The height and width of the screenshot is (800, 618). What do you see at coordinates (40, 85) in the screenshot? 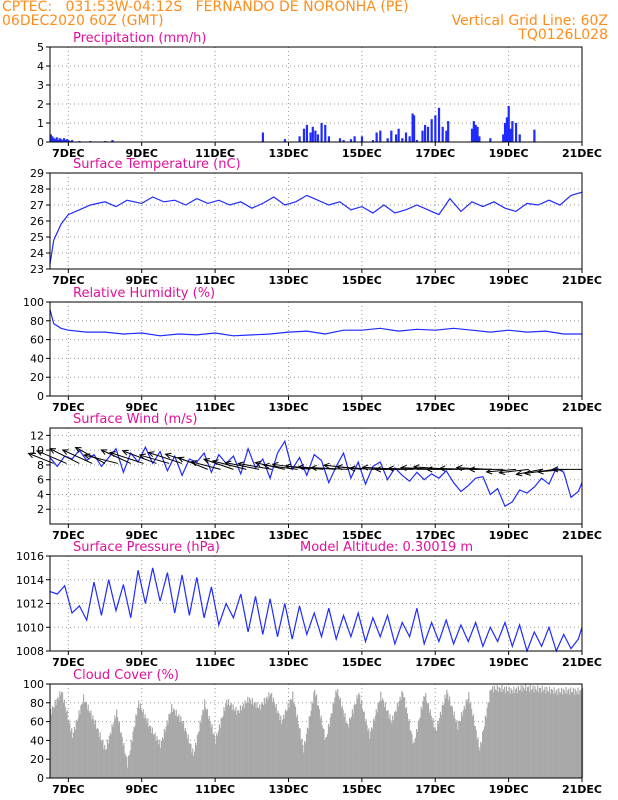
I see `ytick-label: 3` at bounding box center [40, 85].